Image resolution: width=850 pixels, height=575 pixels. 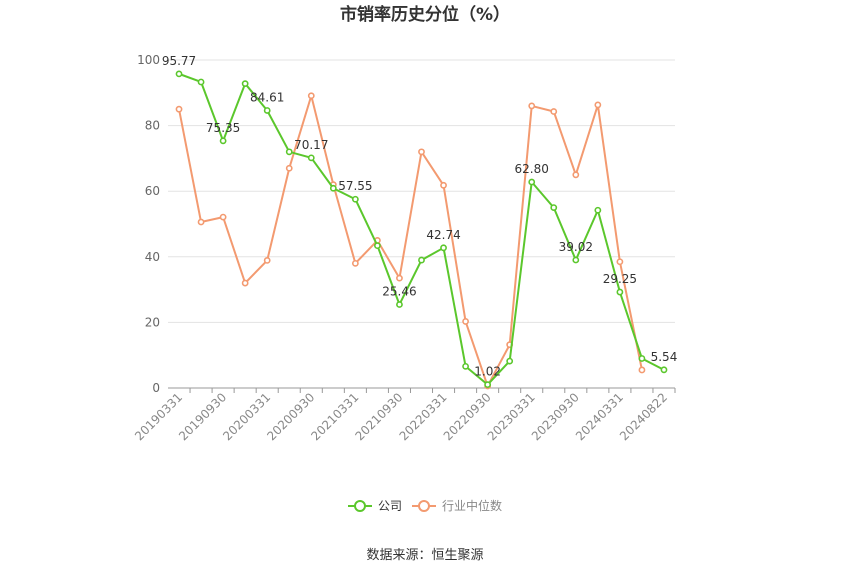 What do you see at coordinates (152, 126) in the screenshot?
I see `y-tick-label: 80` at bounding box center [152, 126].